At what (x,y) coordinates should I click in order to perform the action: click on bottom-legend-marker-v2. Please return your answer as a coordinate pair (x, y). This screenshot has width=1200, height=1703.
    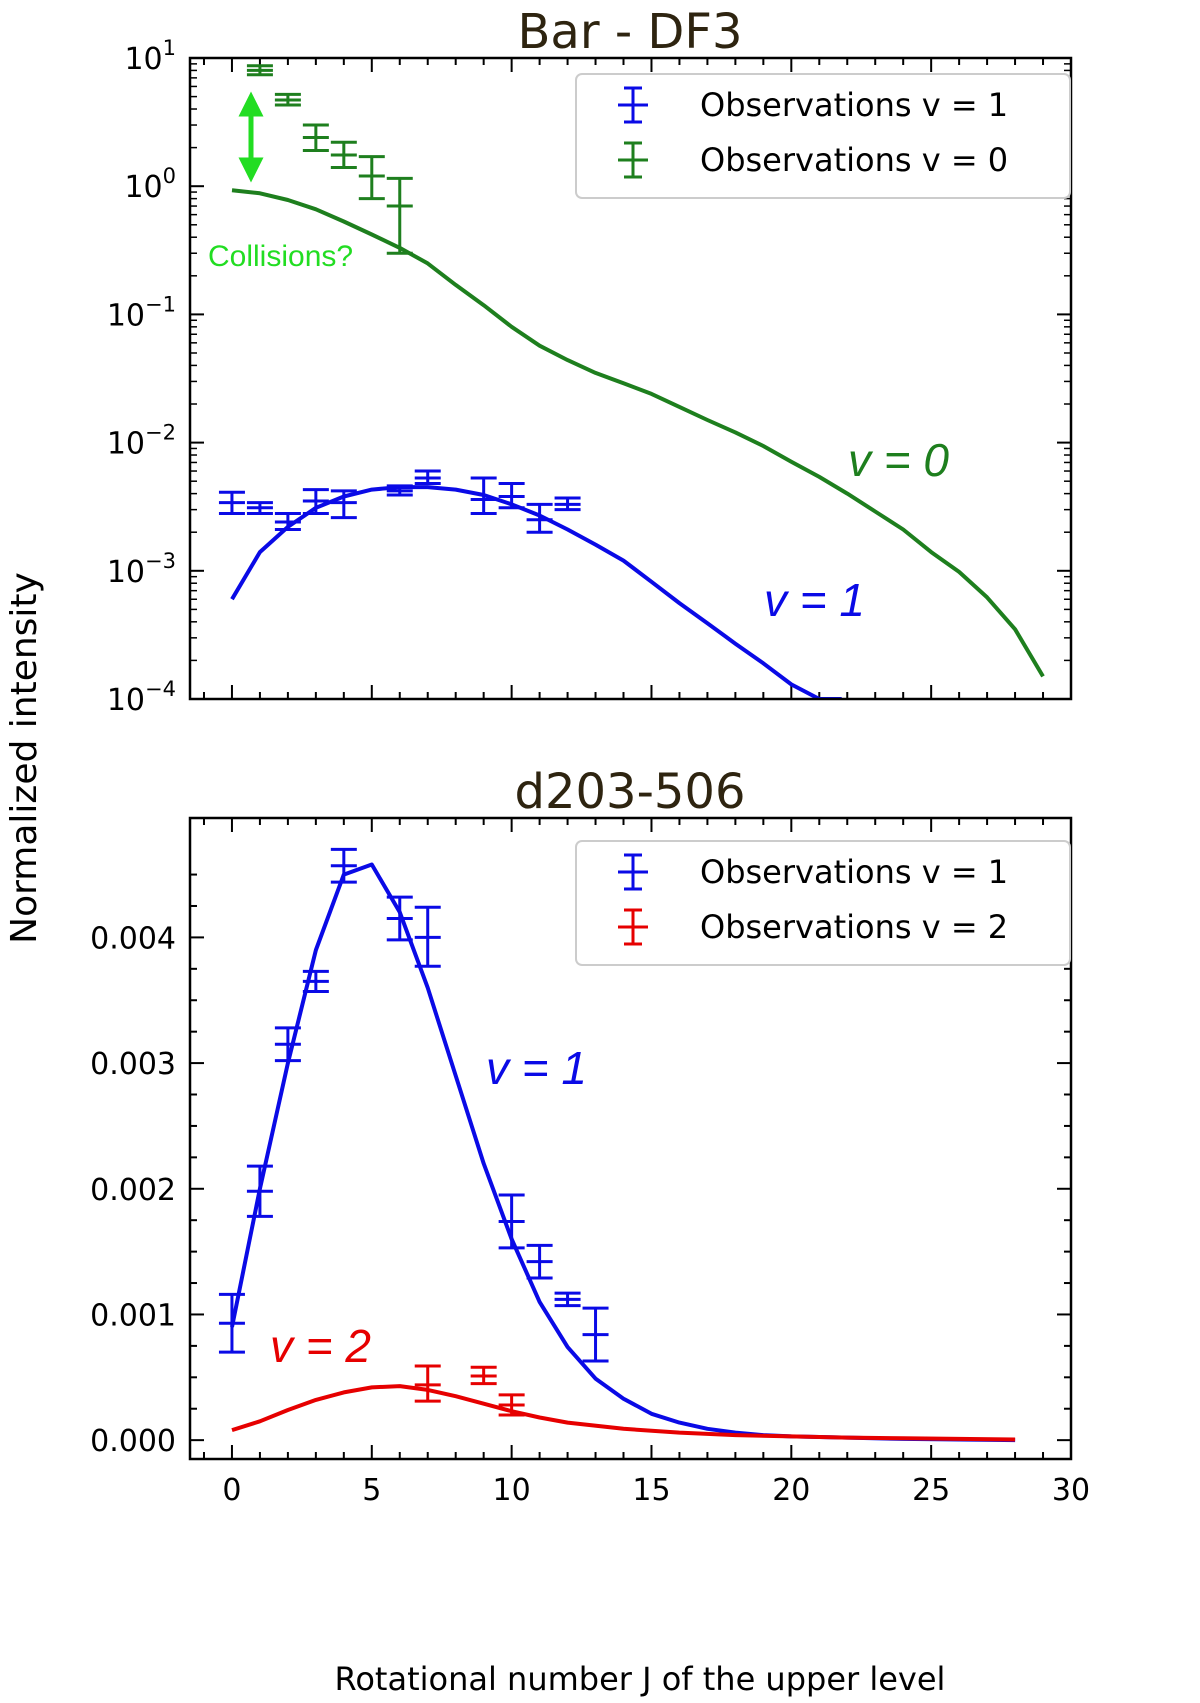
    Looking at the image, I should click on (633, 927).